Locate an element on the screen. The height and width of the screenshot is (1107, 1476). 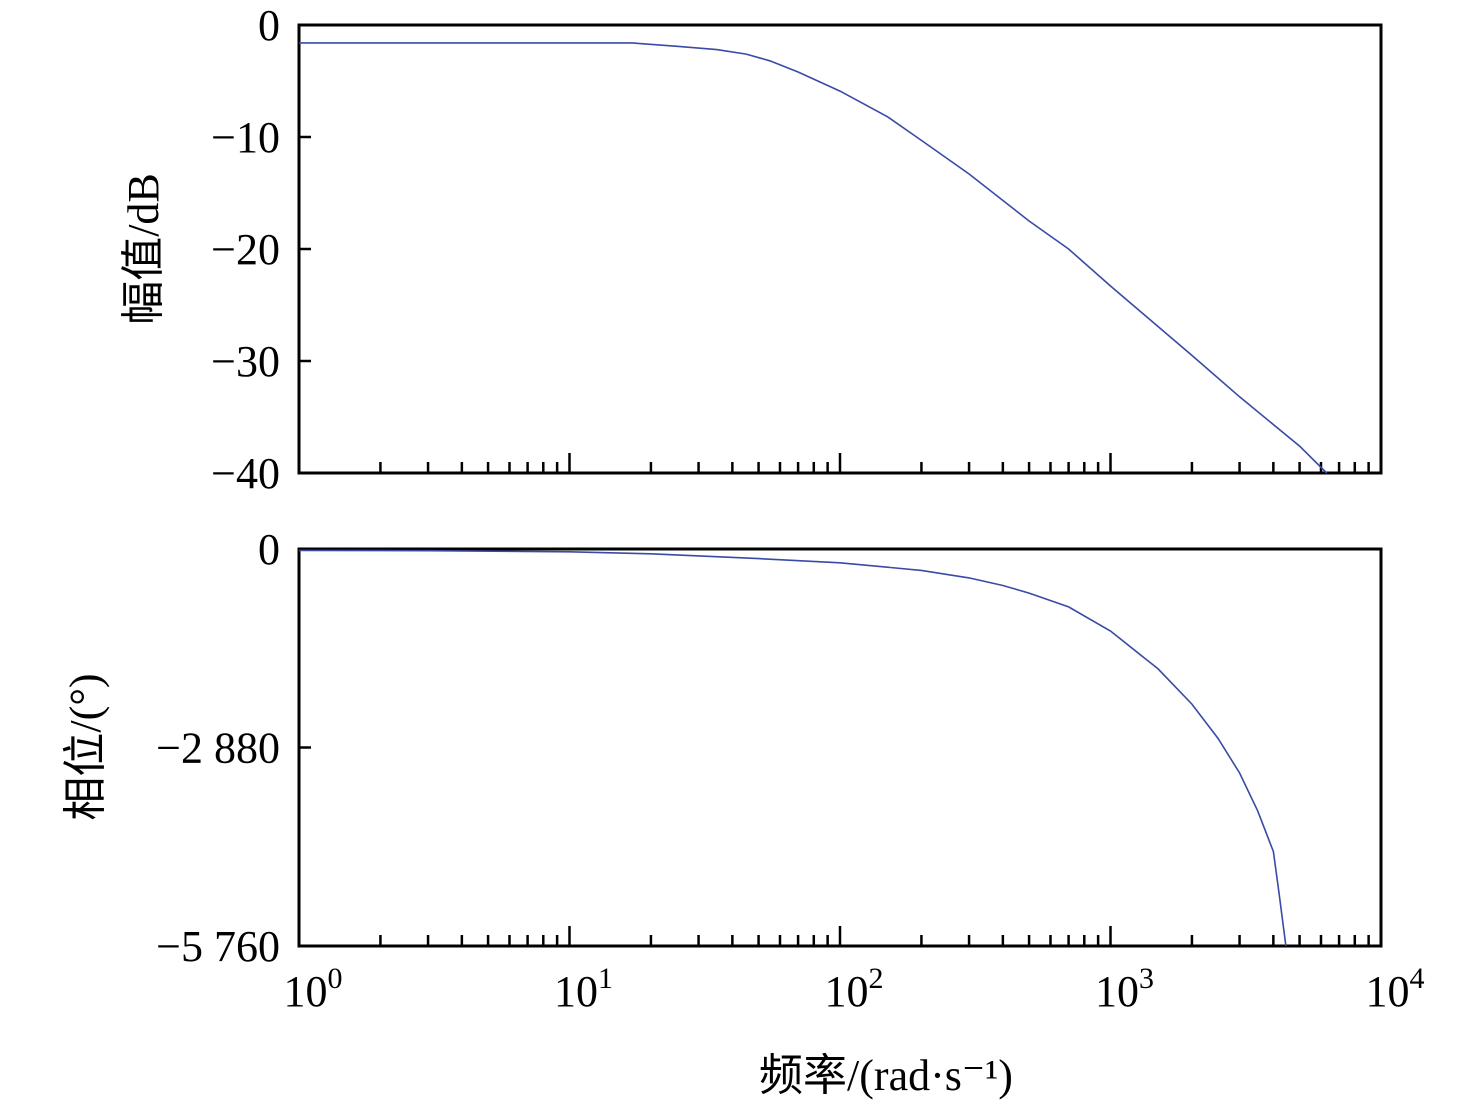
y-tick-label: −2 880 is located at coordinates (218, 748).